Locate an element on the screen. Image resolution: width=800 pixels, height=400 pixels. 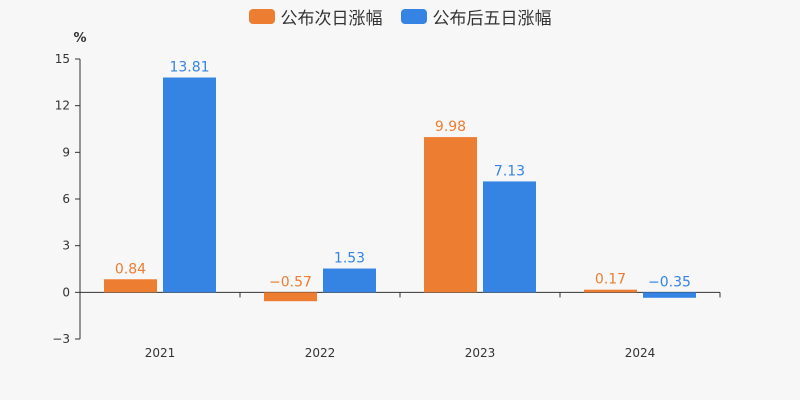
y-tick-label: 6 is located at coordinates (66, 199).